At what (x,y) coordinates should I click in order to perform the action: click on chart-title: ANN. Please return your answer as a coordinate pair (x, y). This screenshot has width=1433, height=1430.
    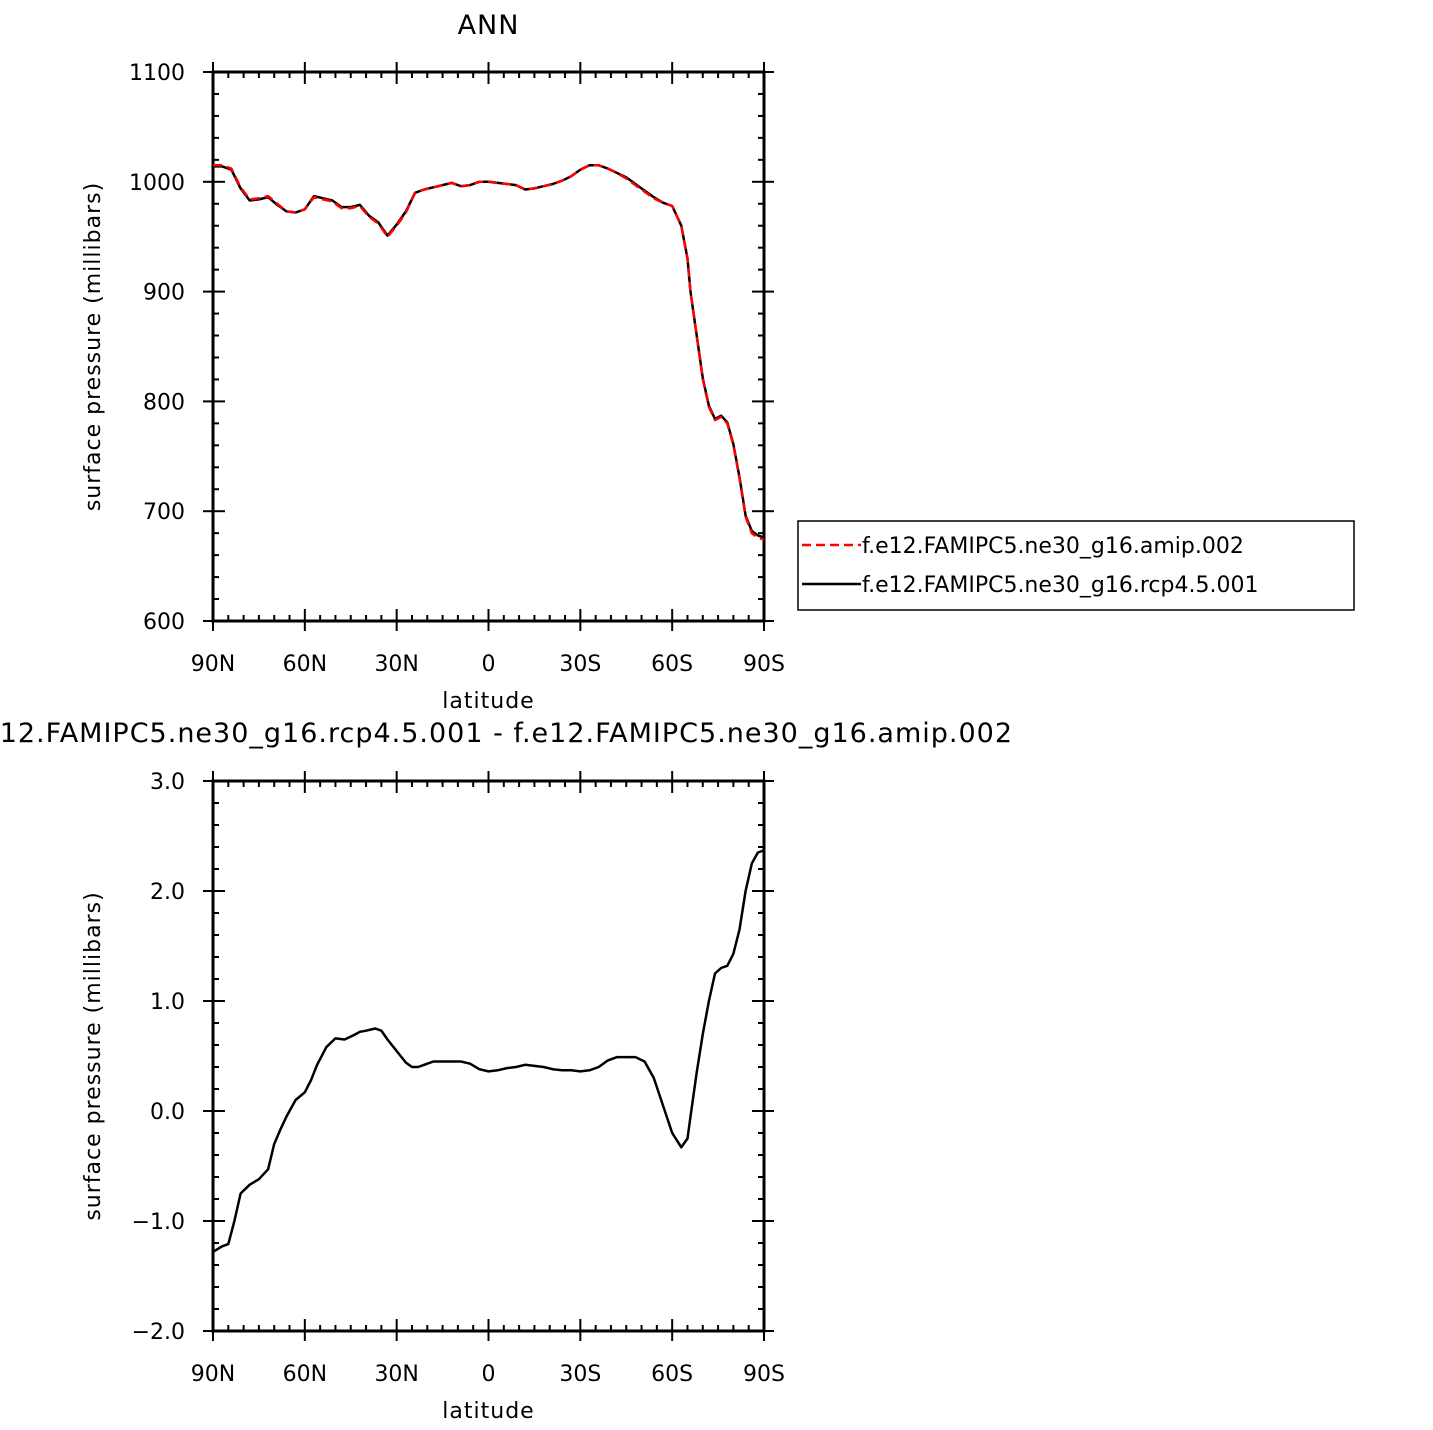
    Looking at the image, I should click on (489, 25).